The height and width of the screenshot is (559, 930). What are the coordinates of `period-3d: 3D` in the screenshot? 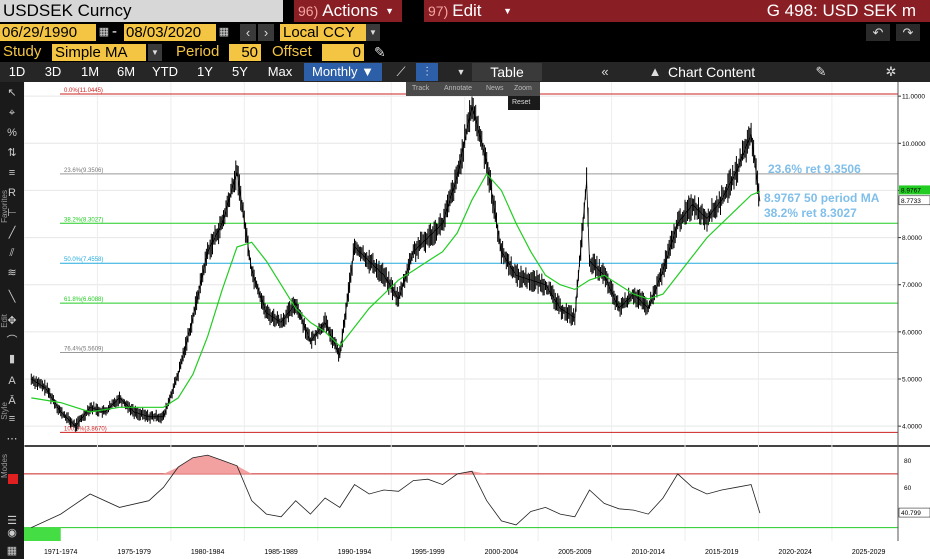 It's located at (53, 71).